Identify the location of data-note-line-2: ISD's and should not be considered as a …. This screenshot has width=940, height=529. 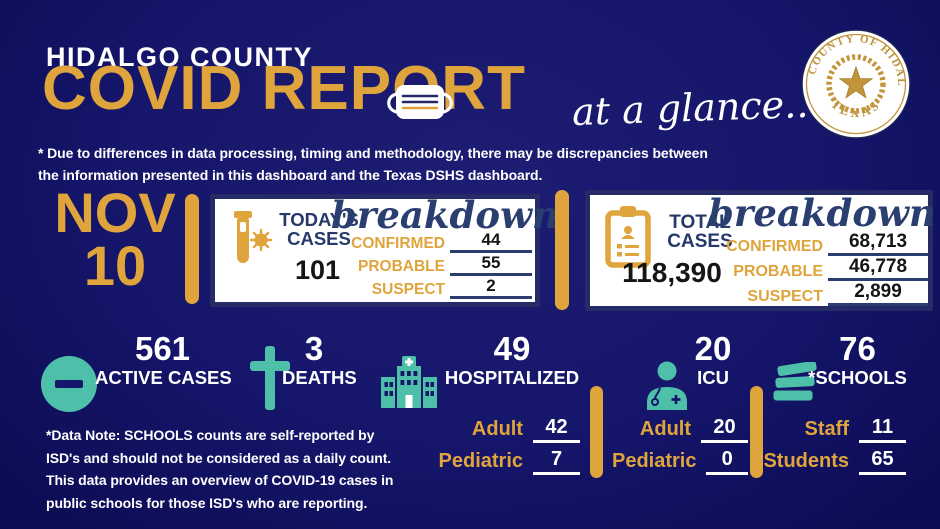
(219, 457).